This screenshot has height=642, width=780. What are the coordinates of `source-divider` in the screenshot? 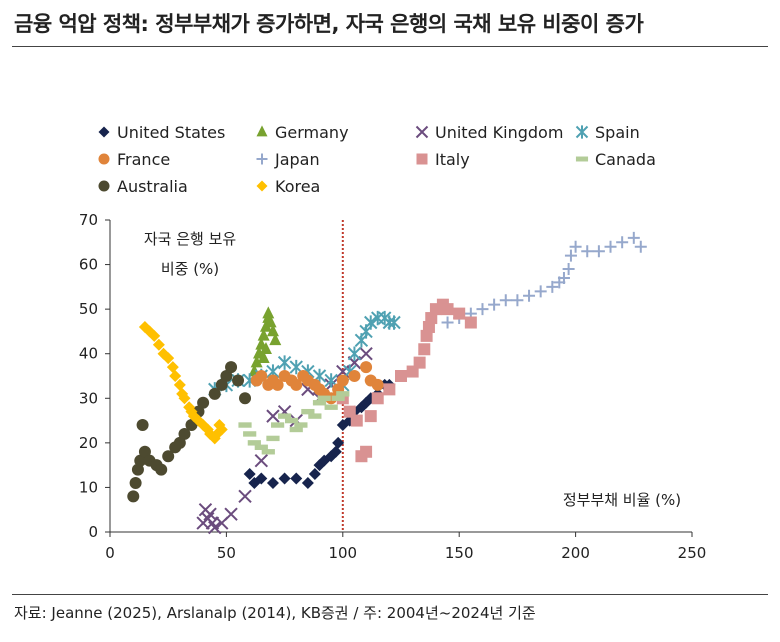 It's located at (390, 594).